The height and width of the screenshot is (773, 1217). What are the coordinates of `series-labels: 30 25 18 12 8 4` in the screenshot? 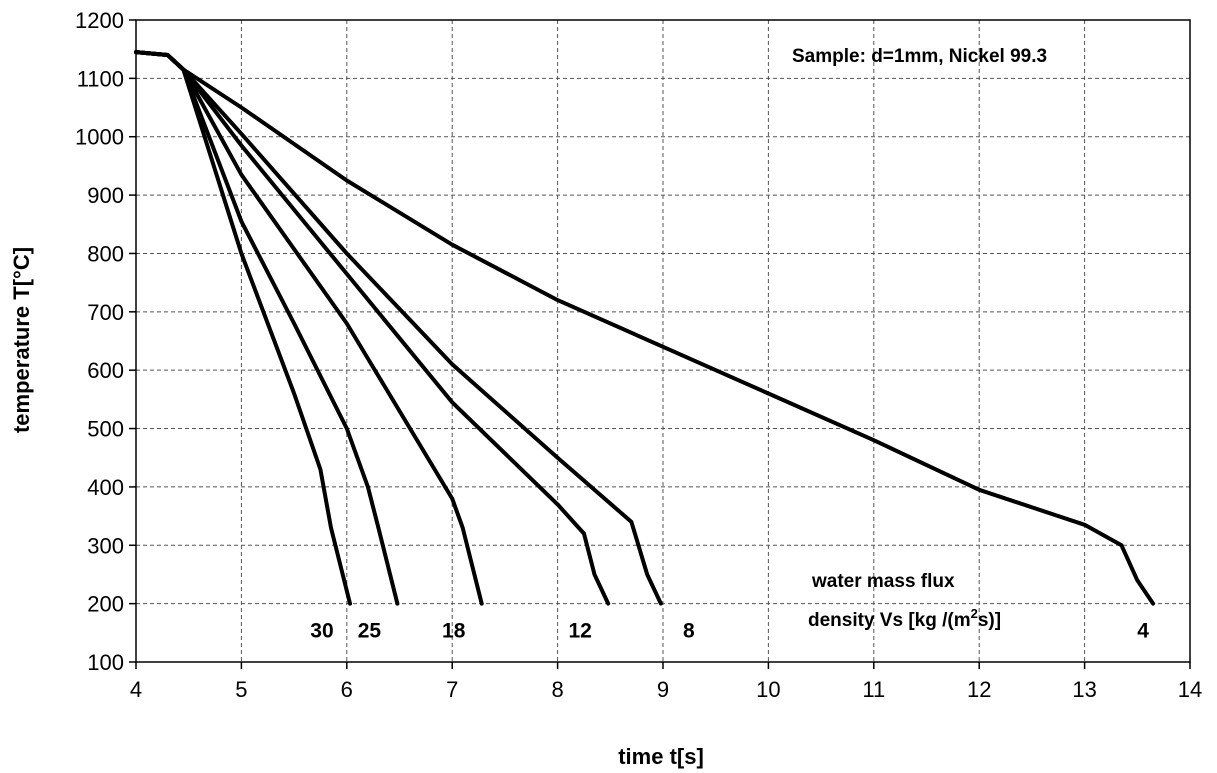 It's located at (729, 631).